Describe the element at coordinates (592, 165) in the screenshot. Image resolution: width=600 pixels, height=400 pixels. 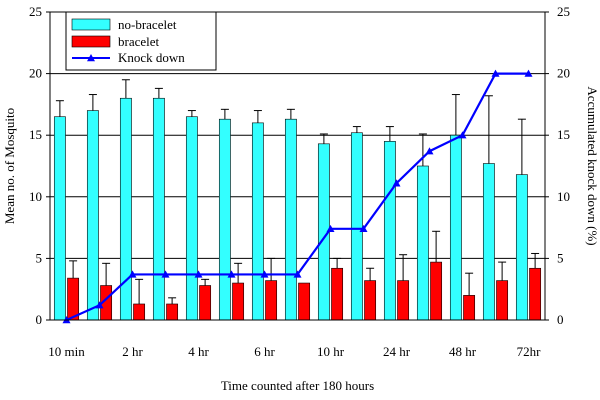
I see `y2-axis-title: Accumulated knock down (%)` at that location.